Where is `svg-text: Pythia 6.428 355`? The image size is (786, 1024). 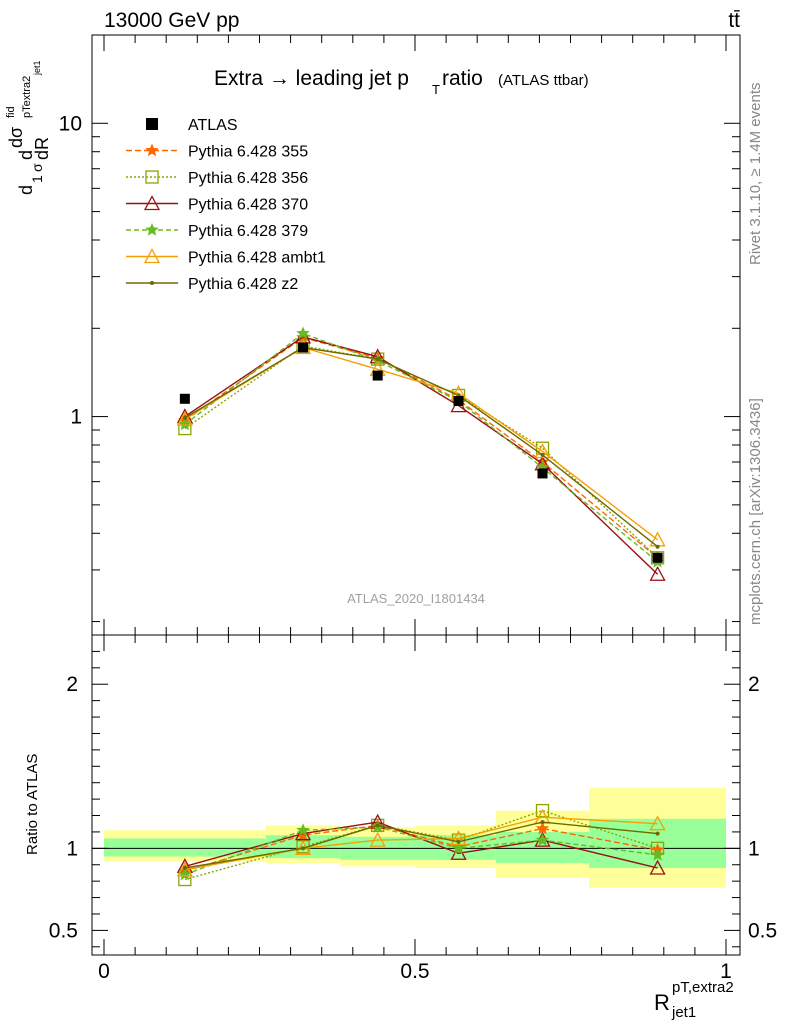
svg-text: Pythia 6.428 355 is located at coordinates (248, 152).